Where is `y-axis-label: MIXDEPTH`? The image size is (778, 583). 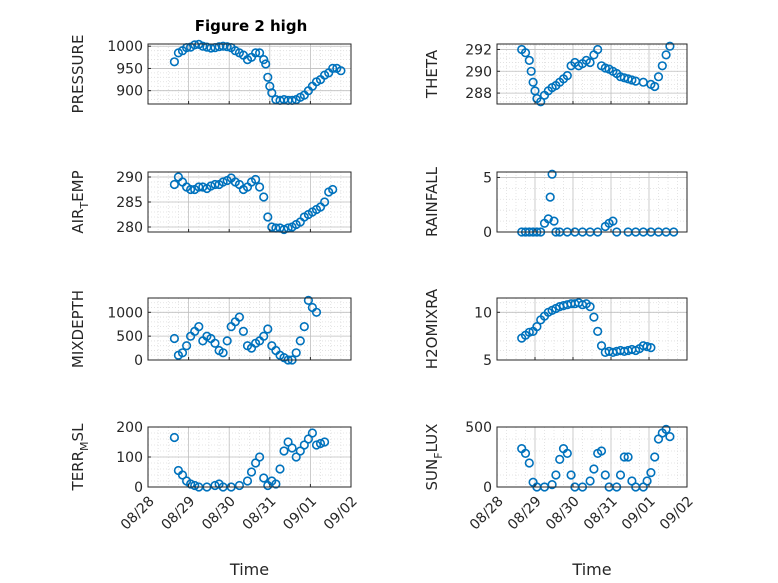
y-axis-label: MIXDEPTH is located at coordinates (78, 329).